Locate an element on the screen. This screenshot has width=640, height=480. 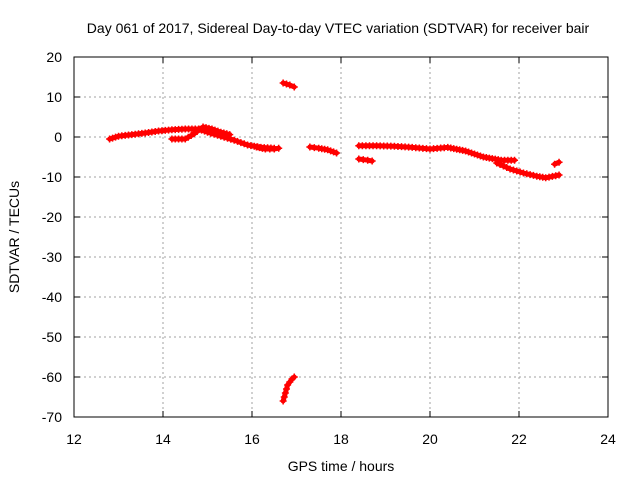
y-tick-label: -10 is located at coordinates (52, 177).